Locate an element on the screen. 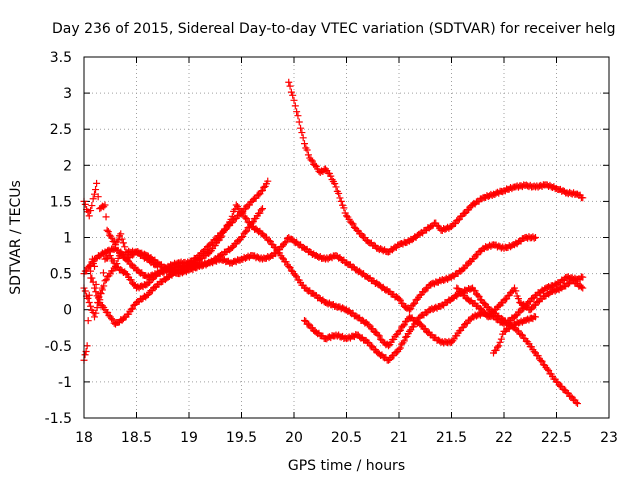  y-tick-label: 1 is located at coordinates (67, 239).